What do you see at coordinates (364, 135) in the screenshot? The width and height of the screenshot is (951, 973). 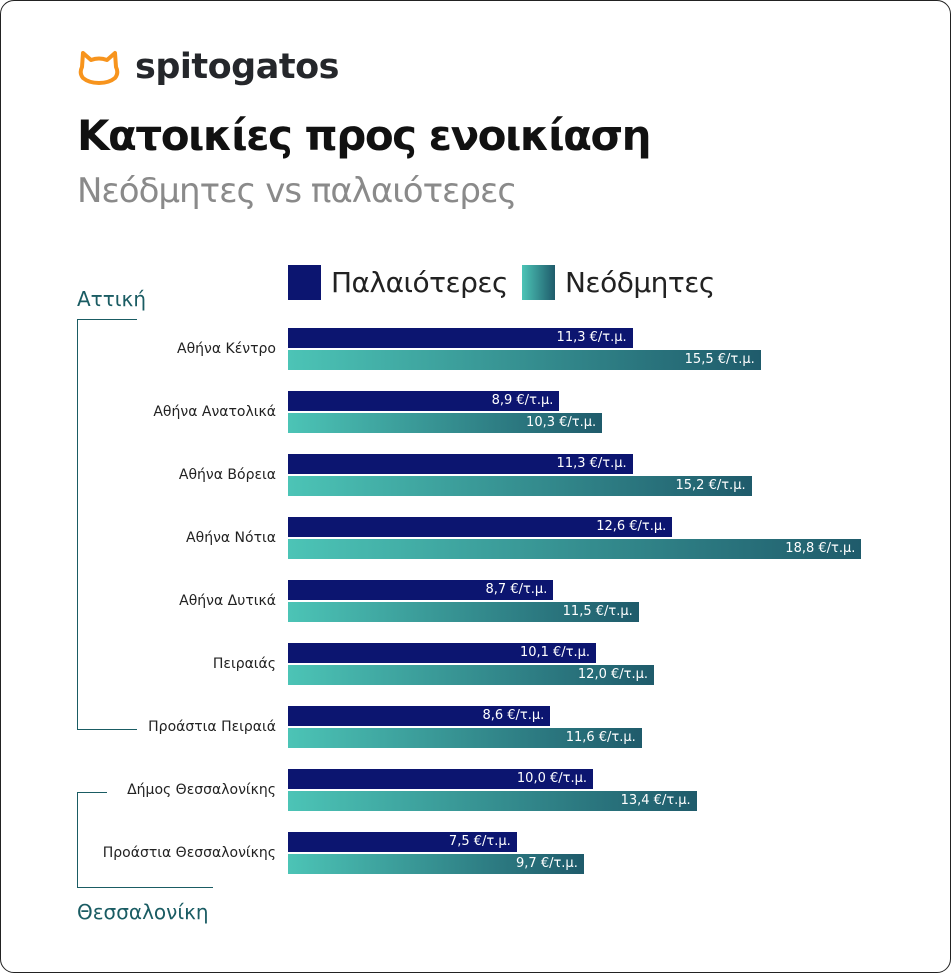 I see `page-title: Κατοικίες προς ενοικίαση` at bounding box center [364, 135].